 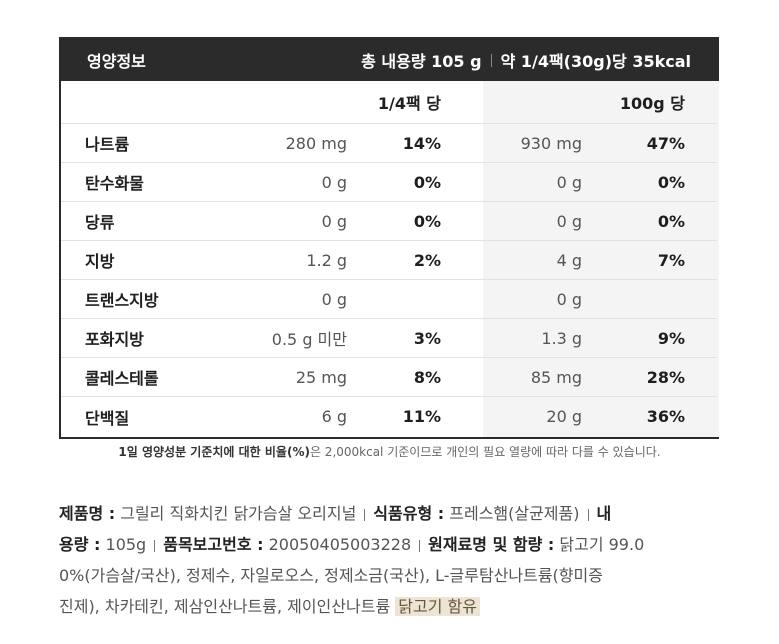 What do you see at coordinates (561, 338) in the screenshot?
I see `per100g-amount: 1.3 g` at bounding box center [561, 338].